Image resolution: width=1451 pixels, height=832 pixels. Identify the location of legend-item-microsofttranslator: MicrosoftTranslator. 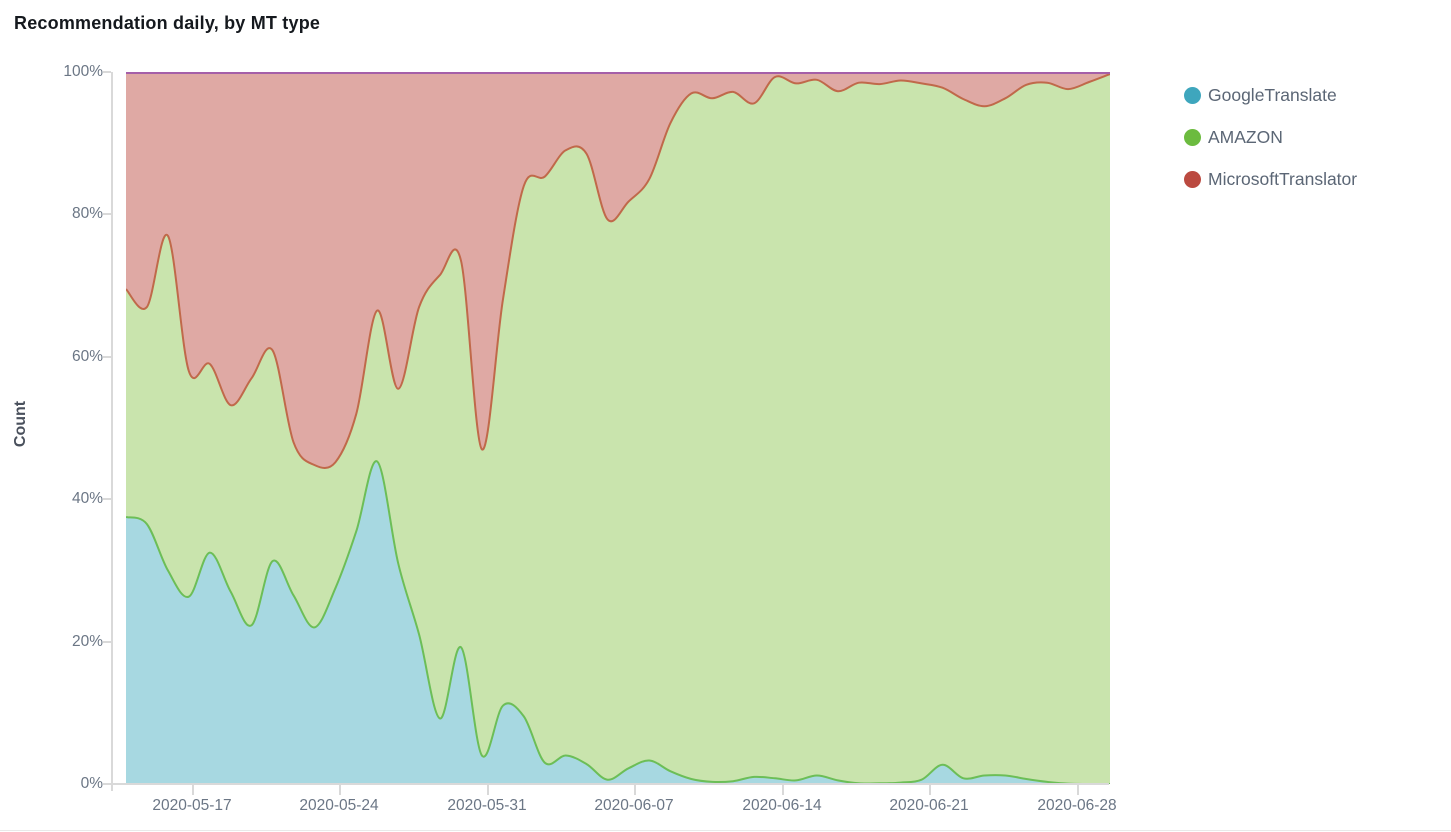
(1270, 179).